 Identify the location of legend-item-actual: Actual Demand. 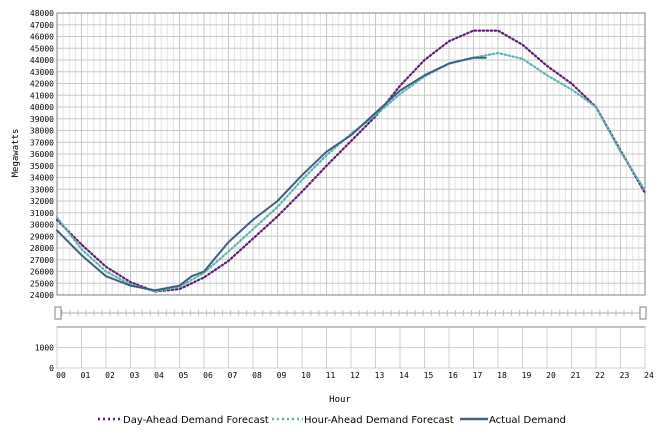
(513, 420).